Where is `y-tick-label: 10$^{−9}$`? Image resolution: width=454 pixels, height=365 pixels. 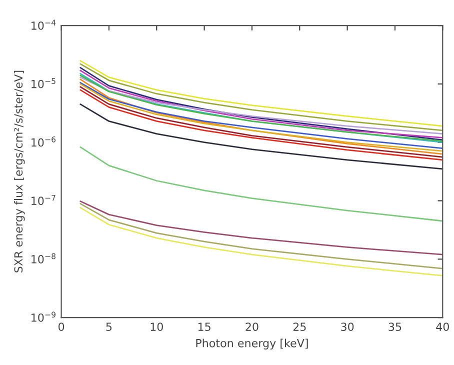
y-tick-label: 10$^{−9}$ is located at coordinates (44, 317).